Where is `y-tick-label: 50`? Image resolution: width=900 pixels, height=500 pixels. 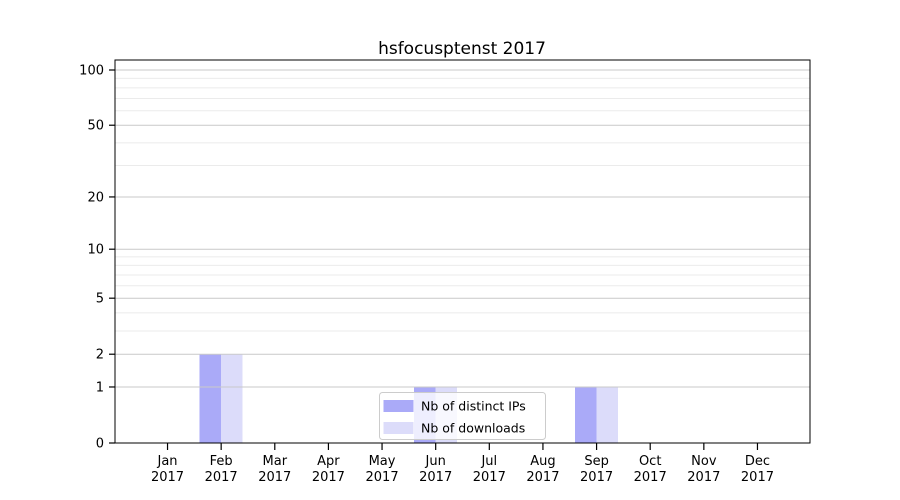 y-tick-label: 50 is located at coordinates (95, 126).